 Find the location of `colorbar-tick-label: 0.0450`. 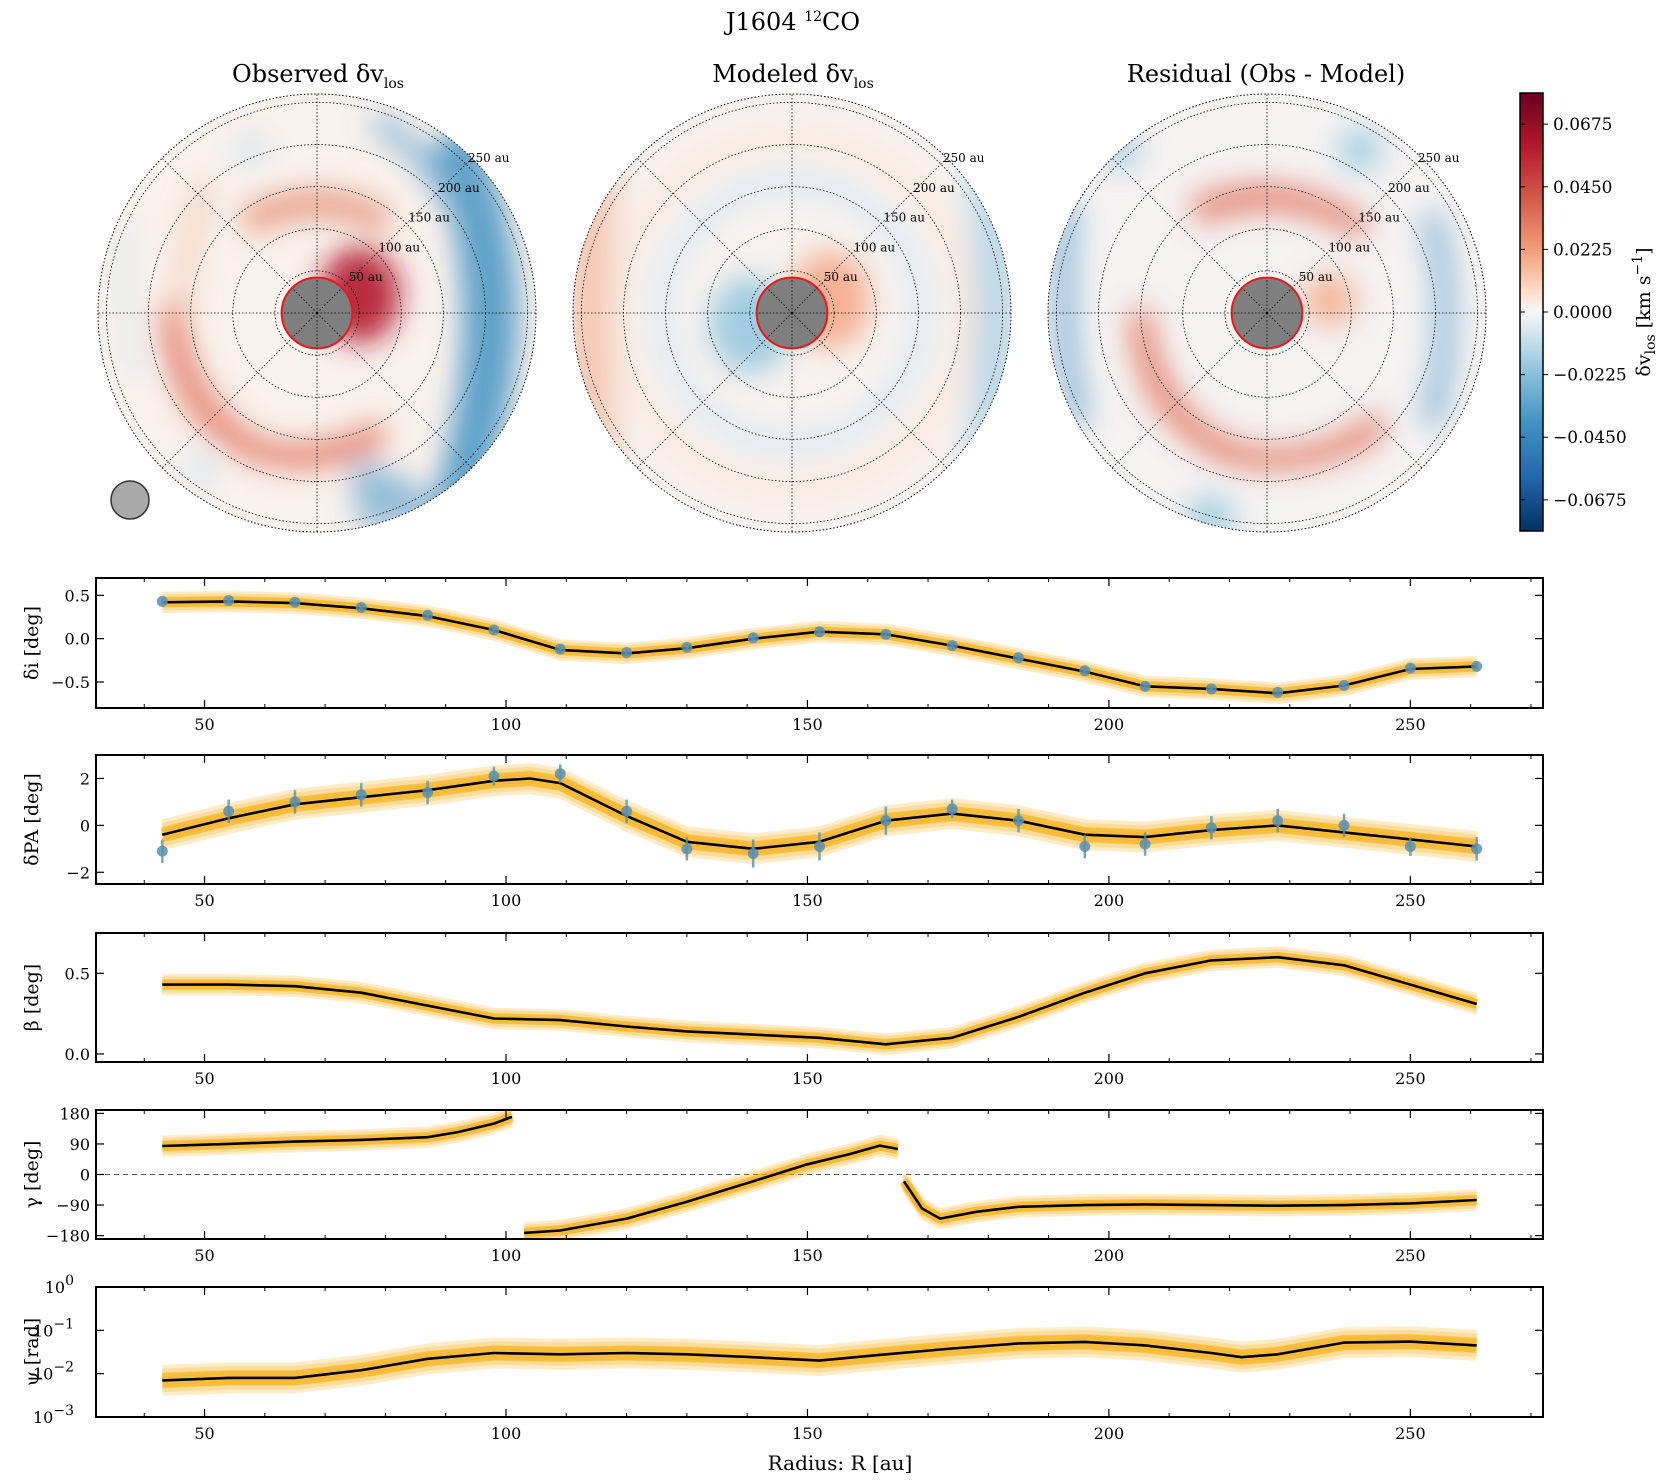

colorbar-tick-label: 0.0450 is located at coordinates (1582, 188).